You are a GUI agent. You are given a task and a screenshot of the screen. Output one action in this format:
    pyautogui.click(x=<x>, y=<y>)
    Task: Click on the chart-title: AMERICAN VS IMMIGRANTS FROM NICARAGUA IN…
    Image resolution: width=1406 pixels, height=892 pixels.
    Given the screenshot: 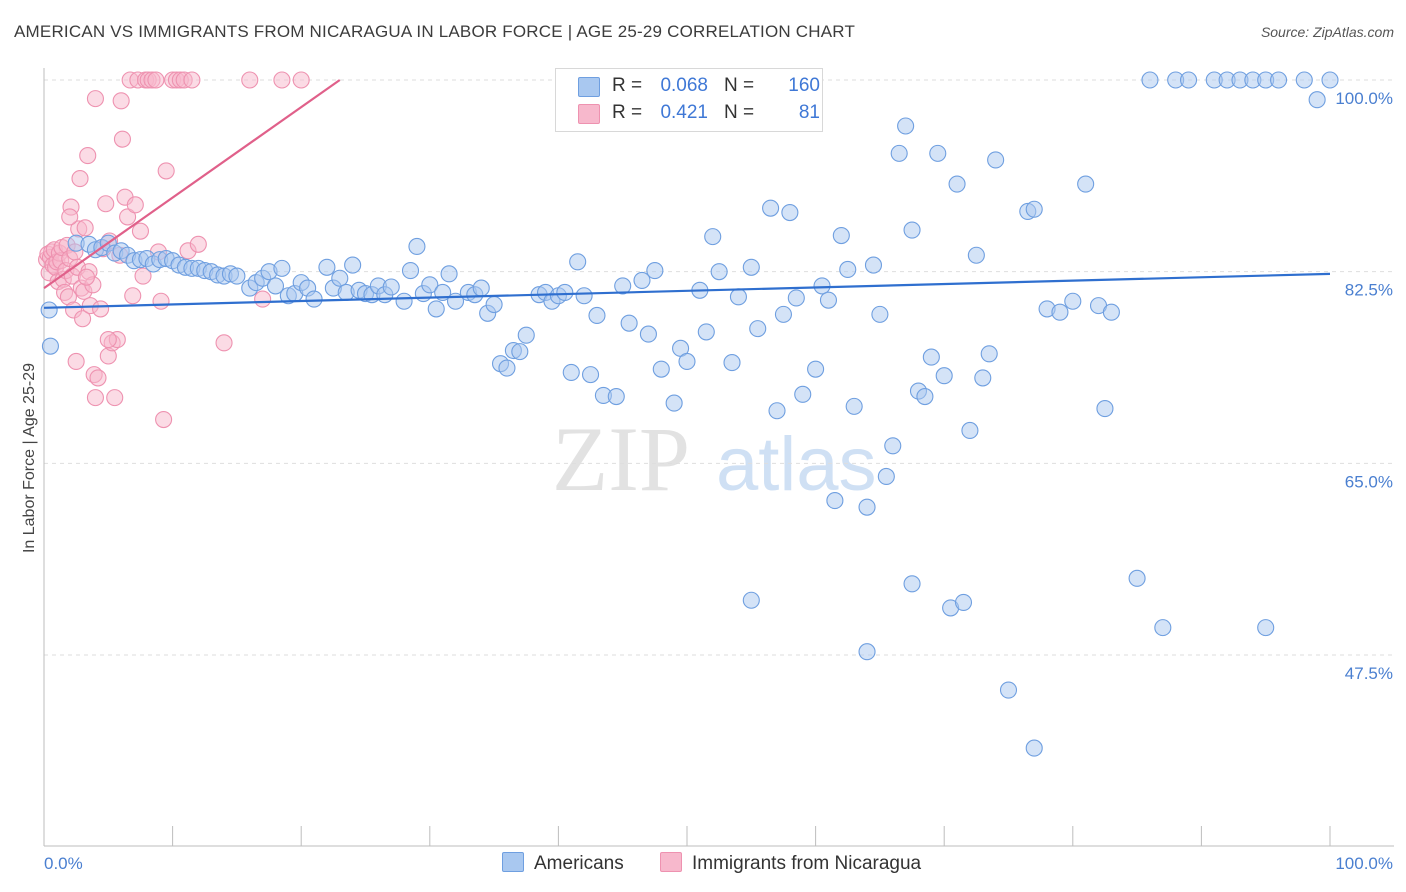 What is the action you would take?
    pyautogui.click(x=435, y=31)
    